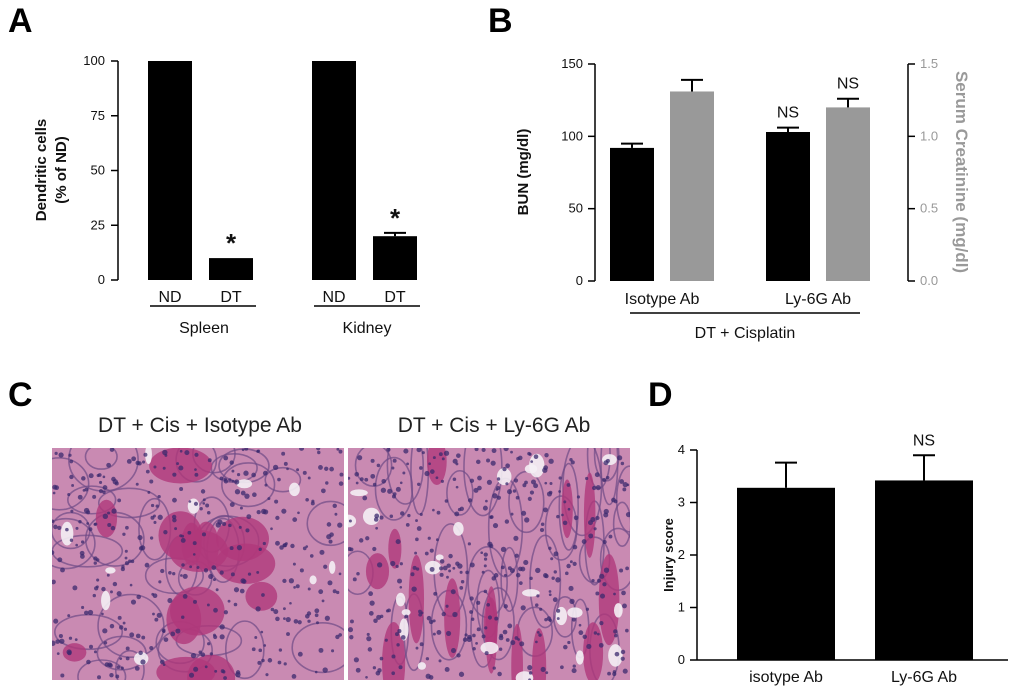 The image size is (1024, 689). I want to click on panel-b-xlabel: DT + Cisplatin, so click(745, 333).